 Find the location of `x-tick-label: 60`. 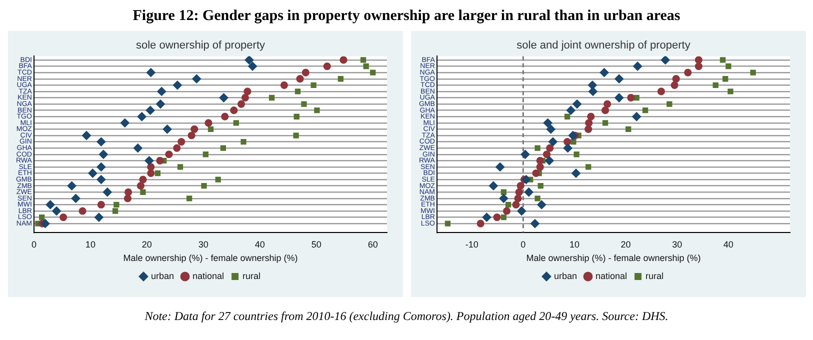

x-tick-label: 60 is located at coordinates (372, 244).